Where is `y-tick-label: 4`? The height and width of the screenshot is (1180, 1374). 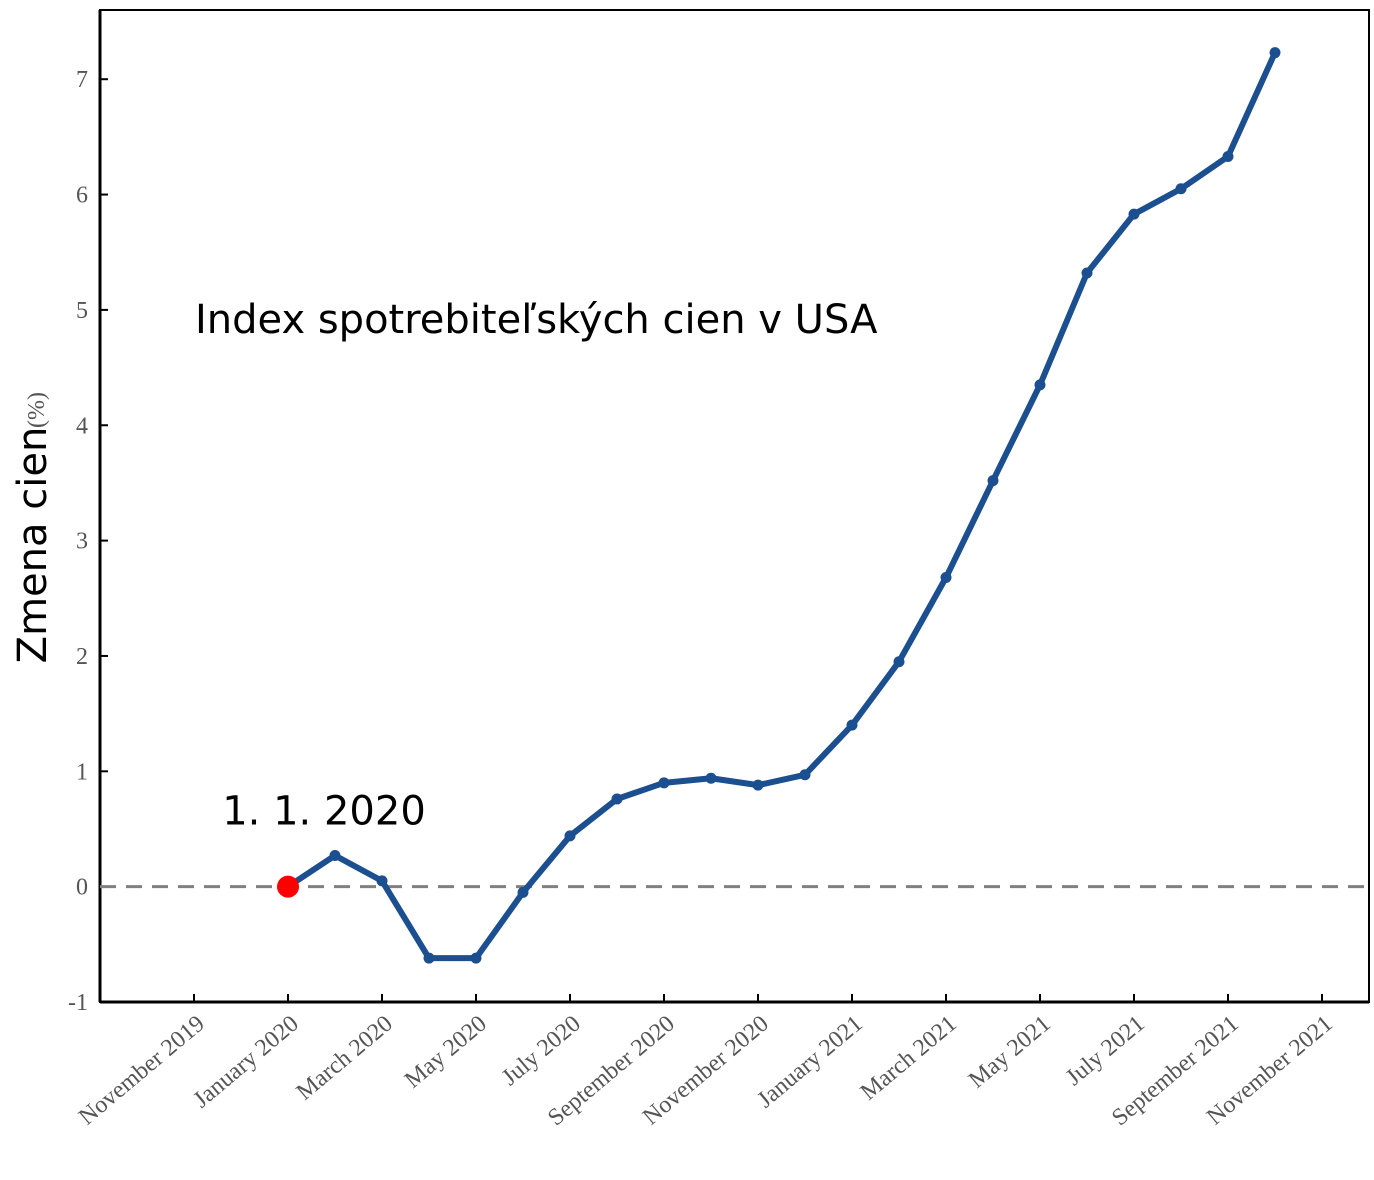 y-tick-label: 4 is located at coordinates (82, 426).